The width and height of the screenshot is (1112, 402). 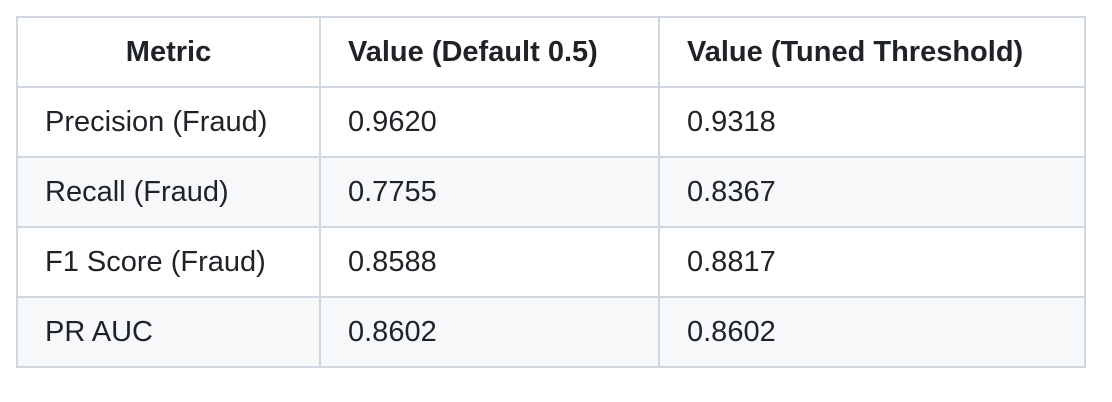 I want to click on metric-cell: F1 Score (Fraud), so click(x=168, y=262).